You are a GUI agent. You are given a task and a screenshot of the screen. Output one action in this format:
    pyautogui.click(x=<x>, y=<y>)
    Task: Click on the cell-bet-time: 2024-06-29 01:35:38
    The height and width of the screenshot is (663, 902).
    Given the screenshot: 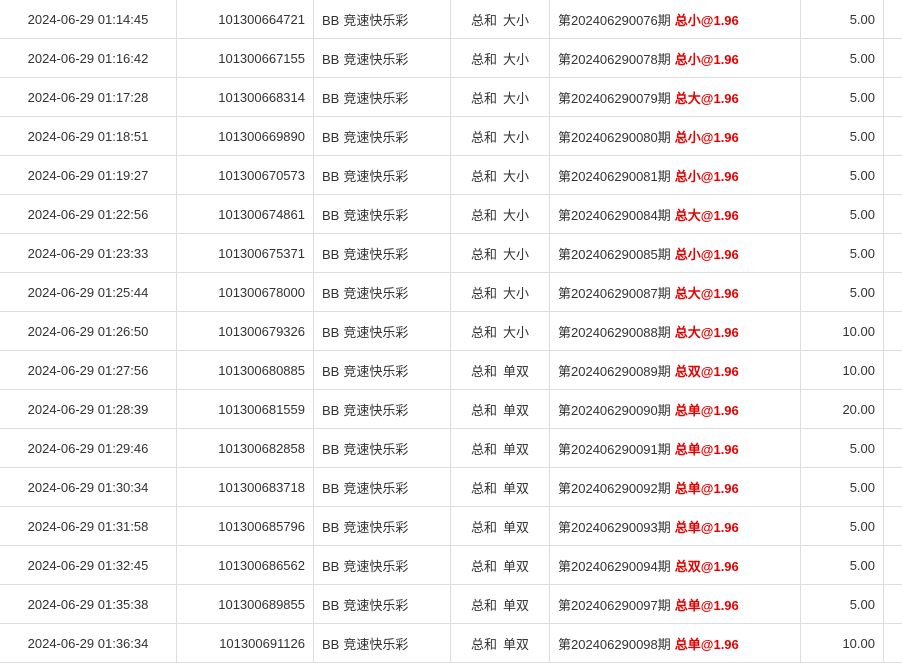 What is the action you would take?
    pyautogui.click(x=88, y=604)
    